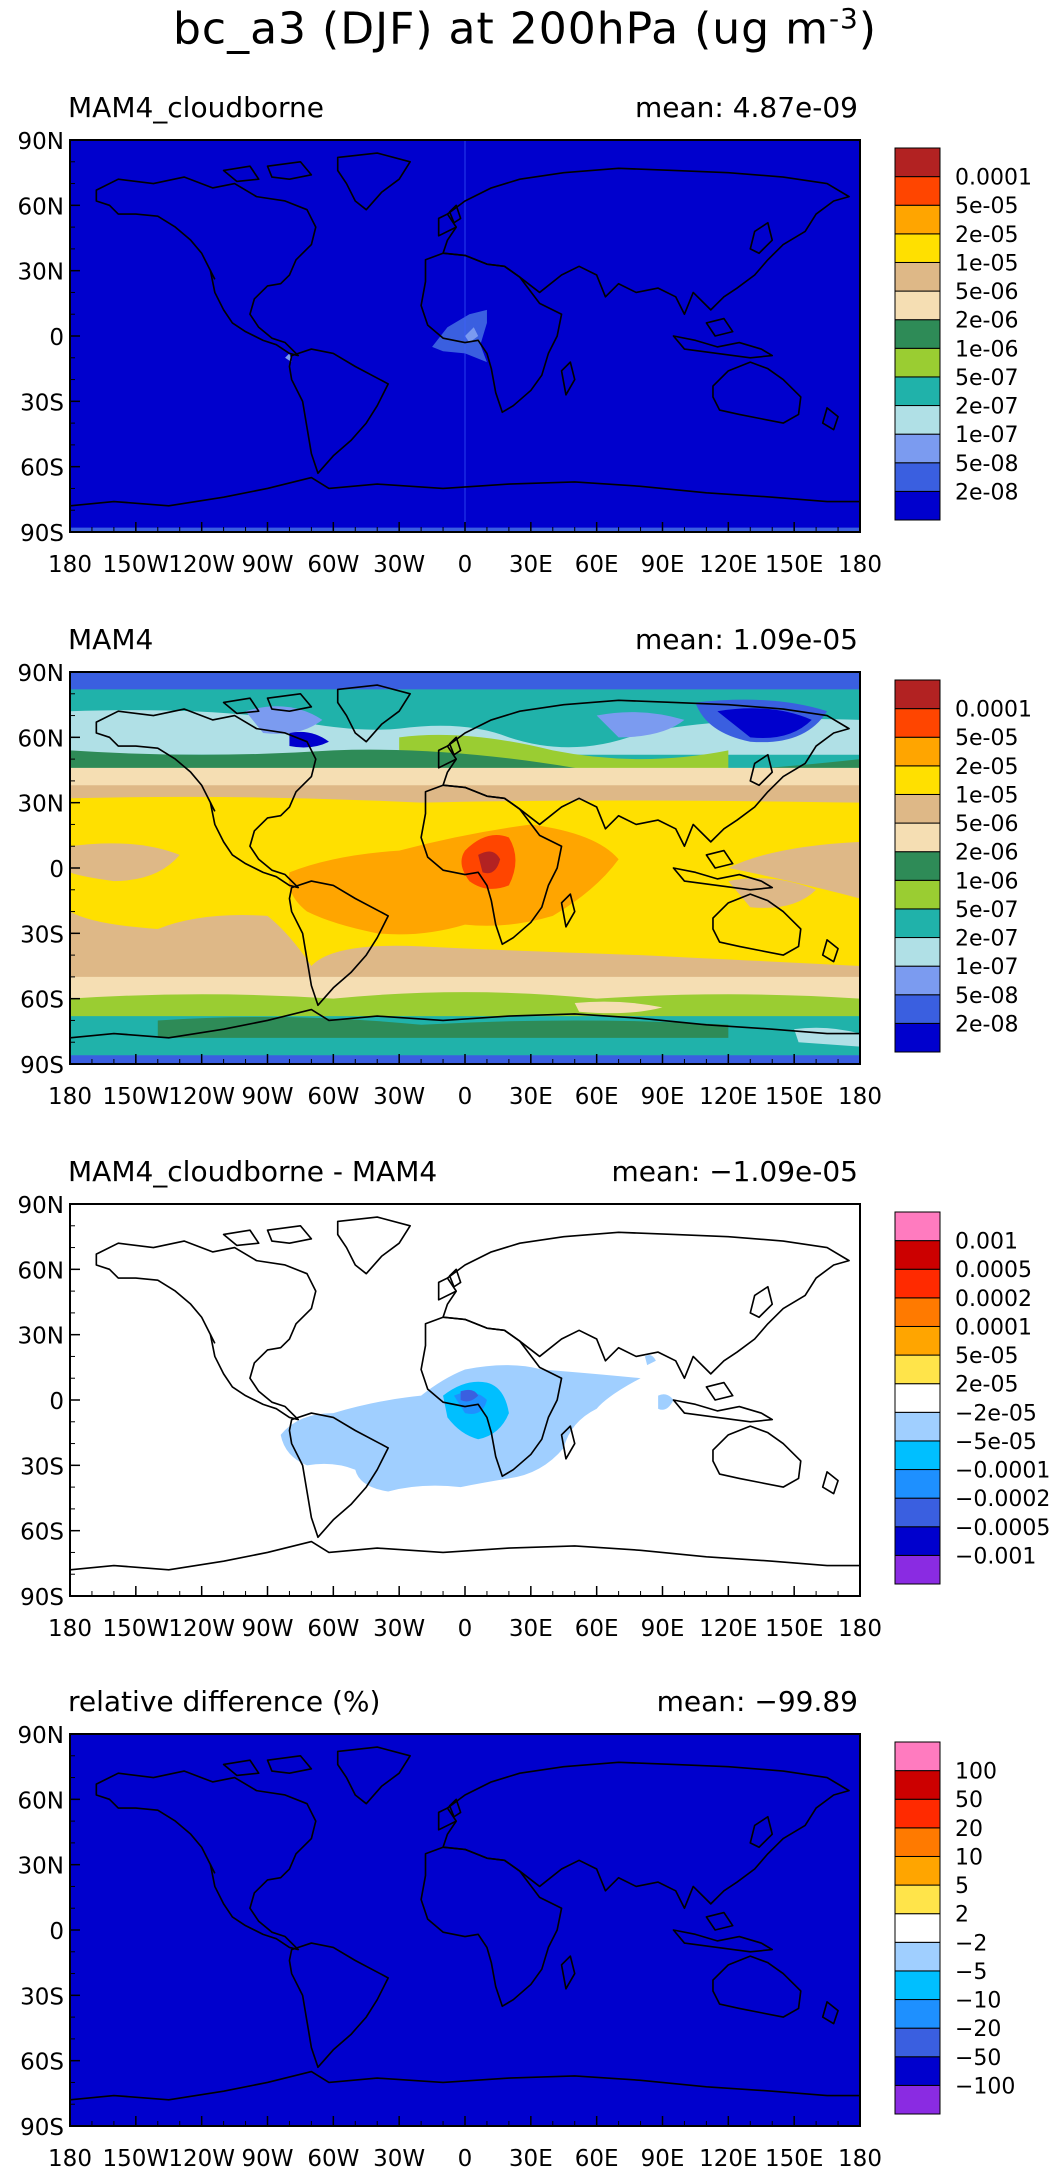  What do you see at coordinates (1002, 1528) in the screenshot?
I see `colorbar-label: −0.0005` at bounding box center [1002, 1528].